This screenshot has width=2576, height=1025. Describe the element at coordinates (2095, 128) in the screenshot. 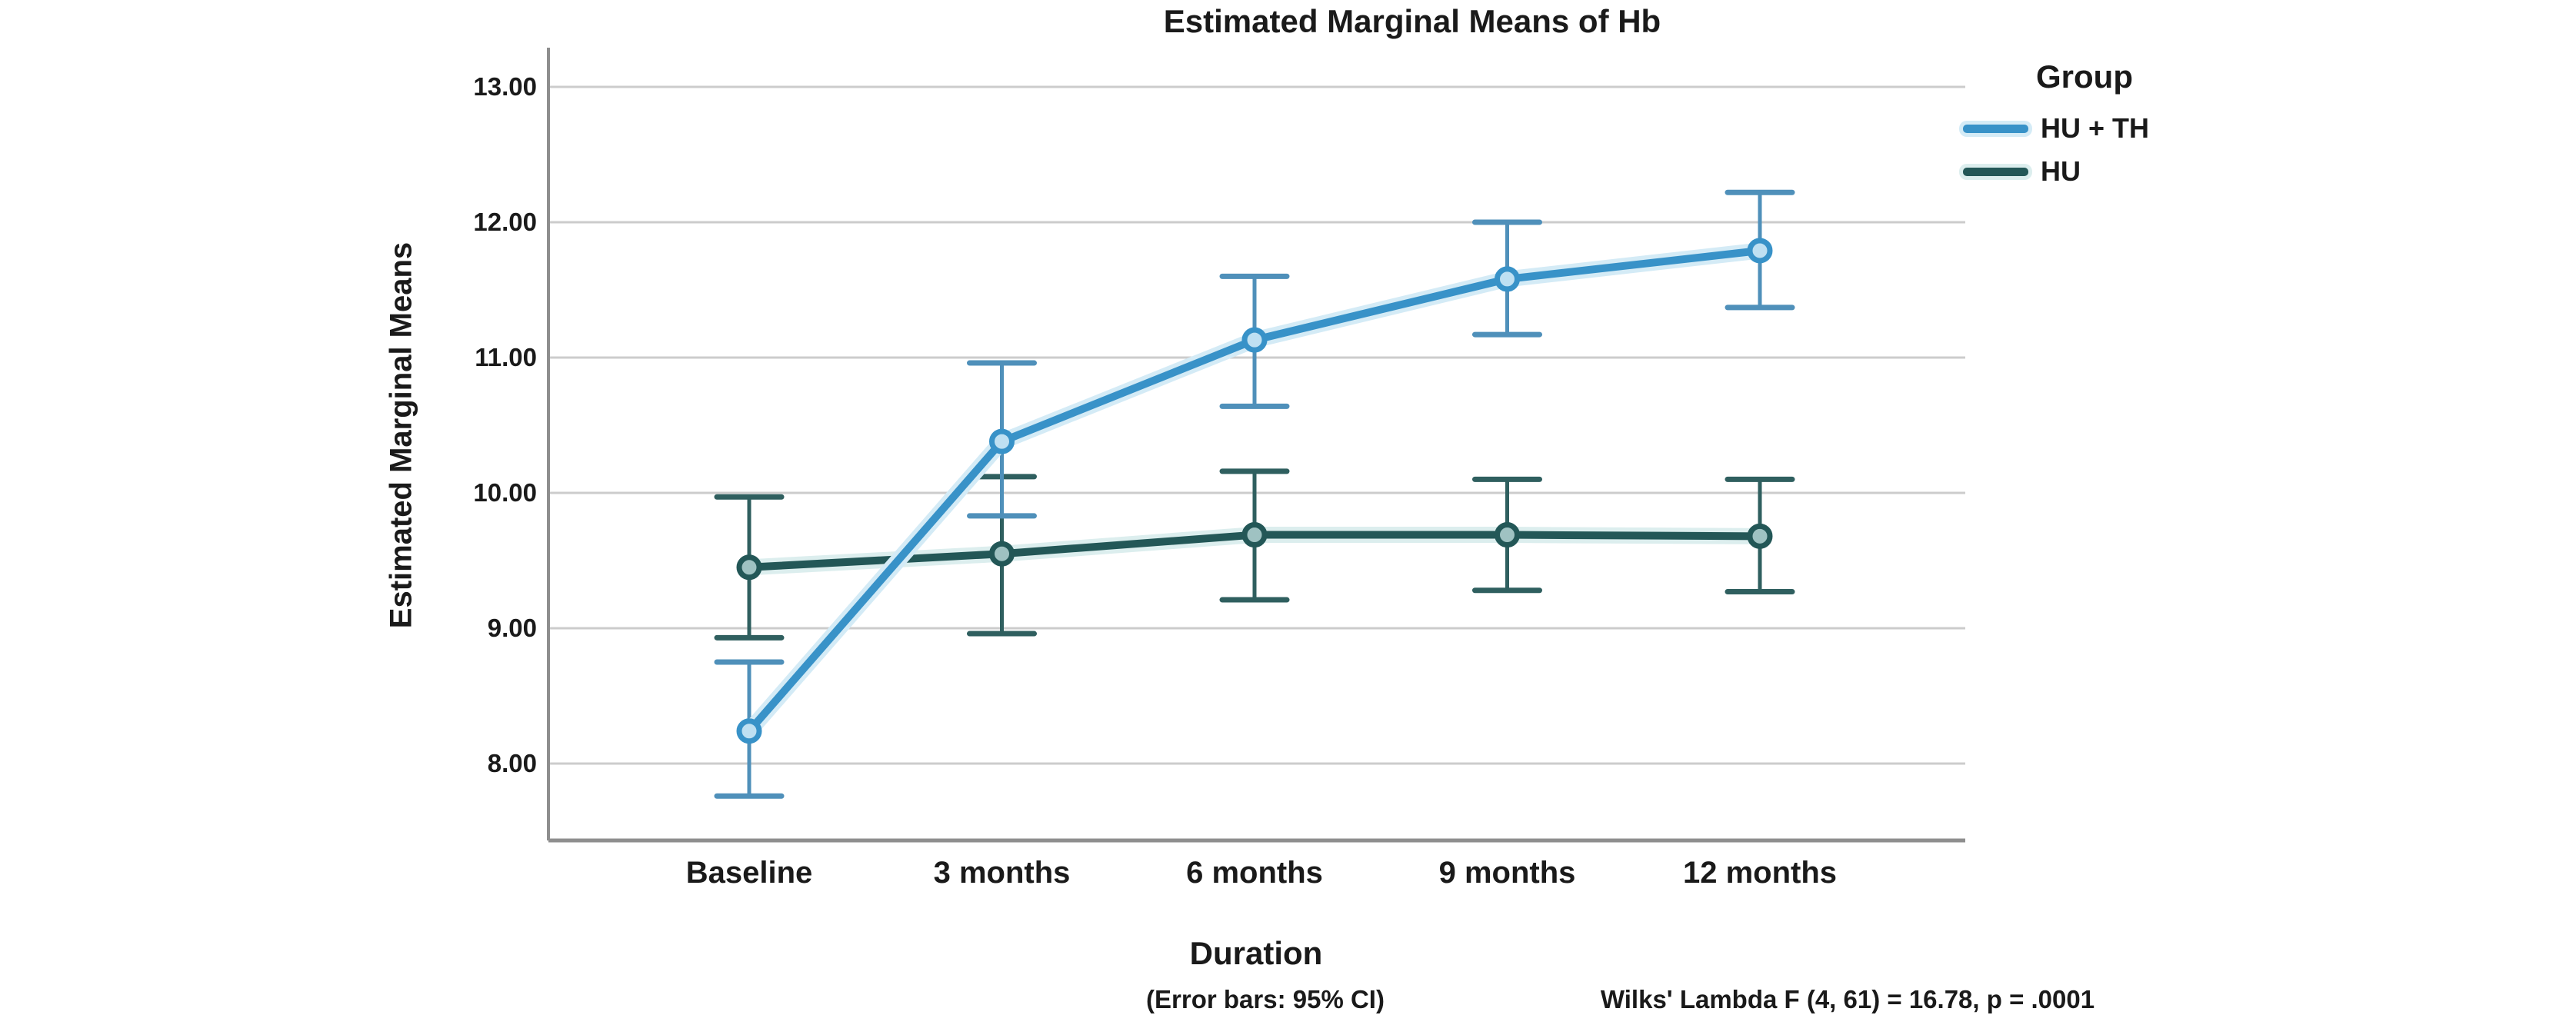

I see `legend-label-hu-th: HU + TH` at that location.